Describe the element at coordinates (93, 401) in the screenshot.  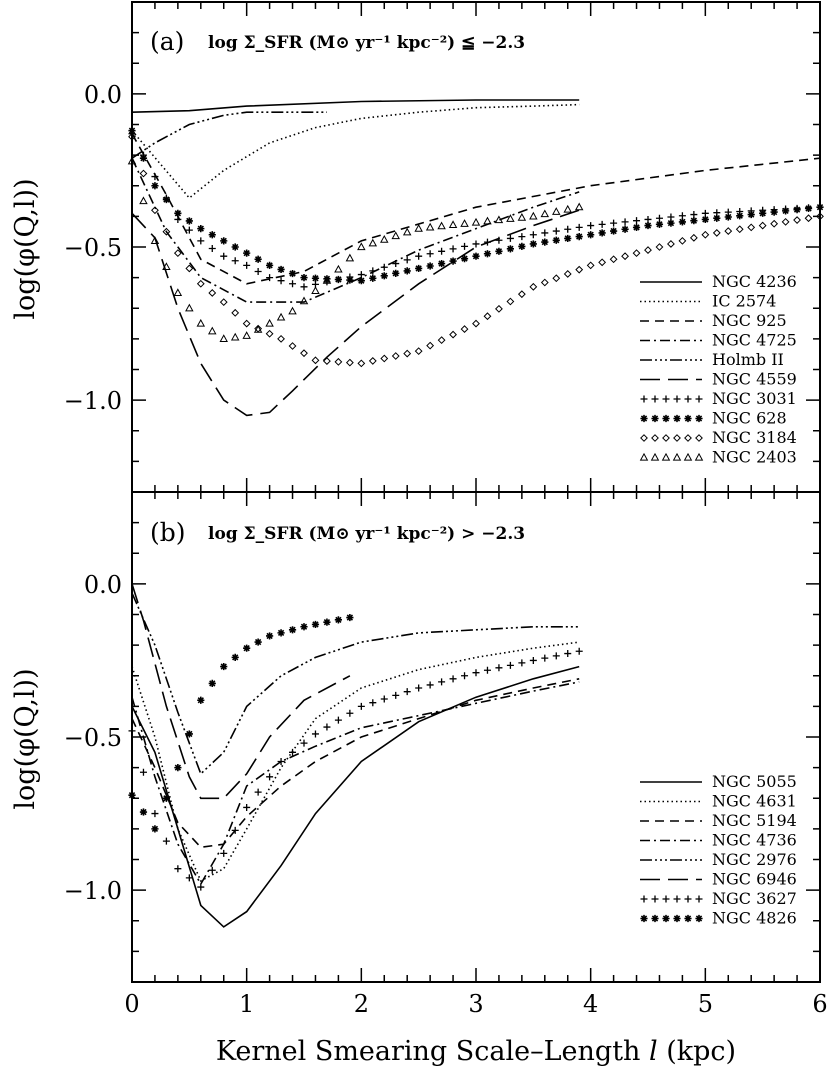
I see `y-tick-label: −1.0` at that location.